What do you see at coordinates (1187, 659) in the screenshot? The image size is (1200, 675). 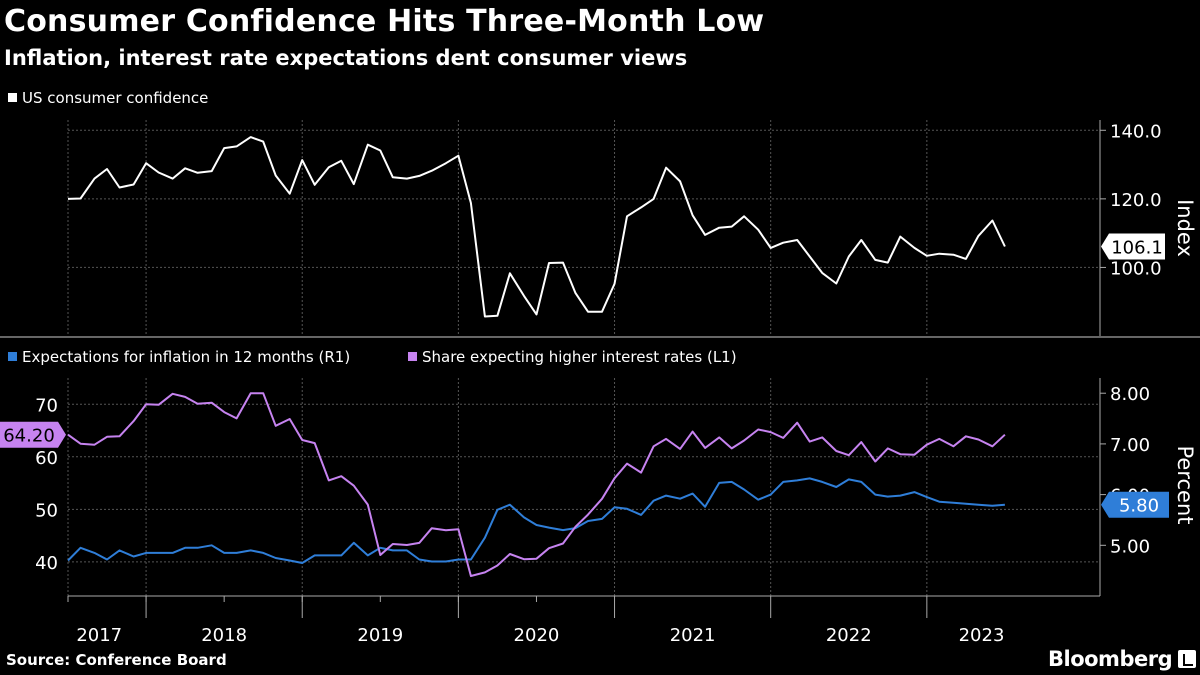 I see `chart-icon` at bounding box center [1187, 659].